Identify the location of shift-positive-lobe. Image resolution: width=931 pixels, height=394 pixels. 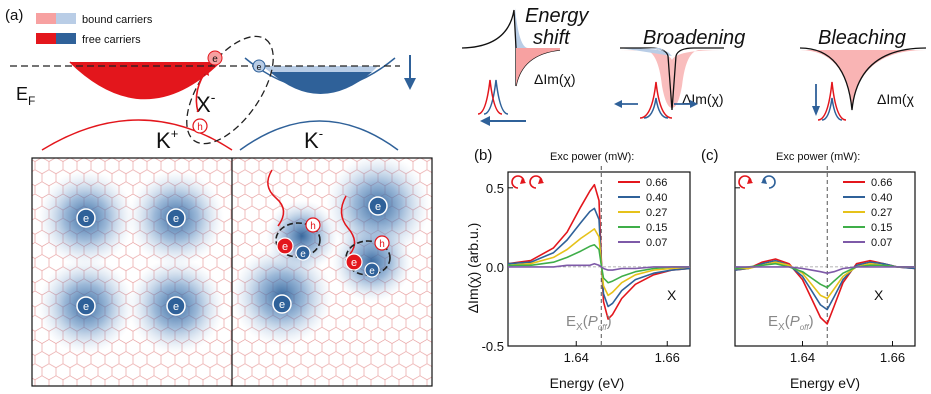
(495, 28).